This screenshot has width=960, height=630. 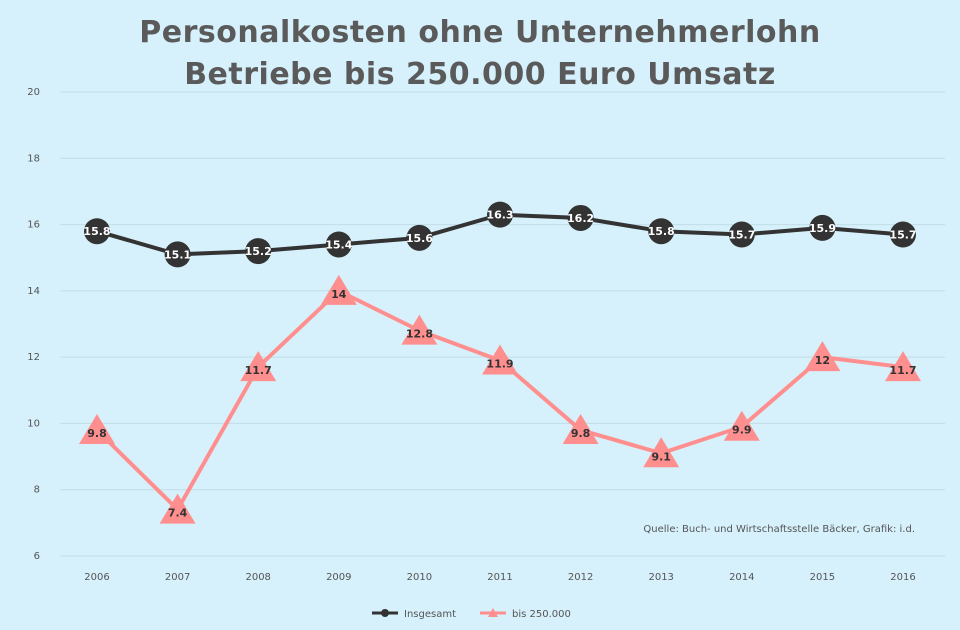 I want to click on data-label: 15.1, so click(x=177, y=254).